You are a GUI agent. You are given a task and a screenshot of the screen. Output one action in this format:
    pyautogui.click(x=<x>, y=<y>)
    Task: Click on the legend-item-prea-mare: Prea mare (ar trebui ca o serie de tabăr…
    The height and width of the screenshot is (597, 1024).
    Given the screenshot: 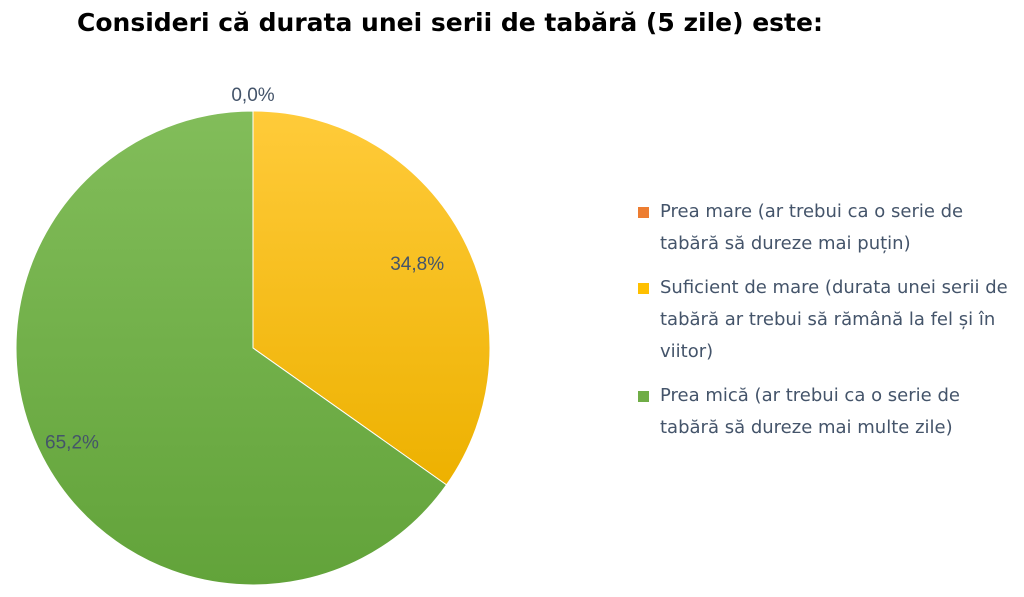 What is the action you would take?
    pyautogui.click(x=823, y=228)
    